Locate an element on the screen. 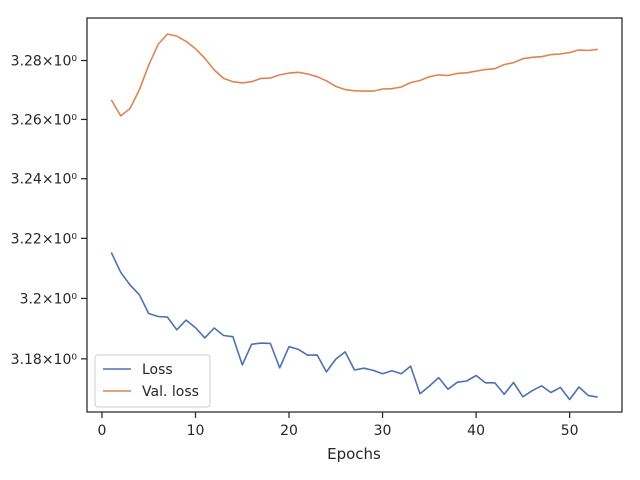 This screenshot has width=640, height=480. x-tick-label: 30 is located at coordinates (383, 431).